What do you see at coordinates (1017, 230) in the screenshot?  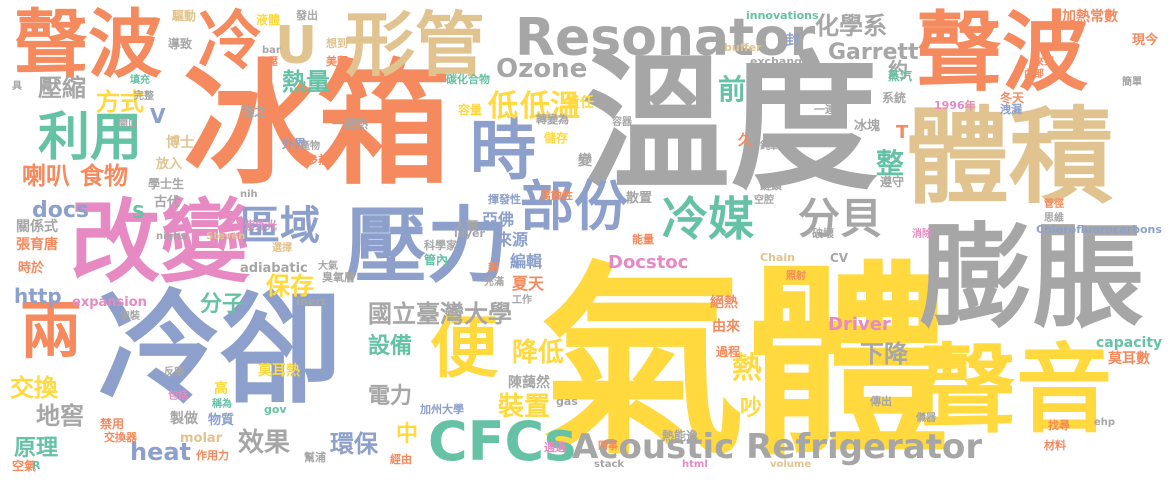 I see `word-L: L` at bounding box center [1017, 230].